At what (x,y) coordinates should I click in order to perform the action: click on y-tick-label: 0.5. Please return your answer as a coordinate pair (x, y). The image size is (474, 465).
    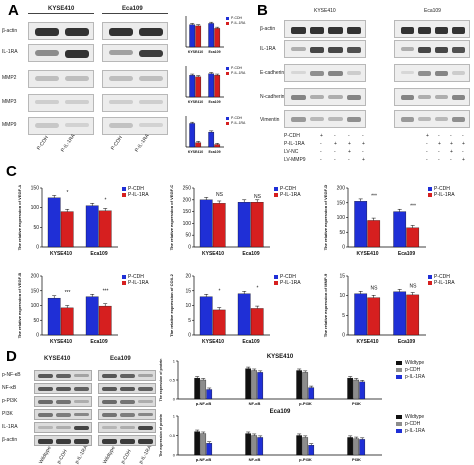
    Looking at the image, I should click on (172, 435).